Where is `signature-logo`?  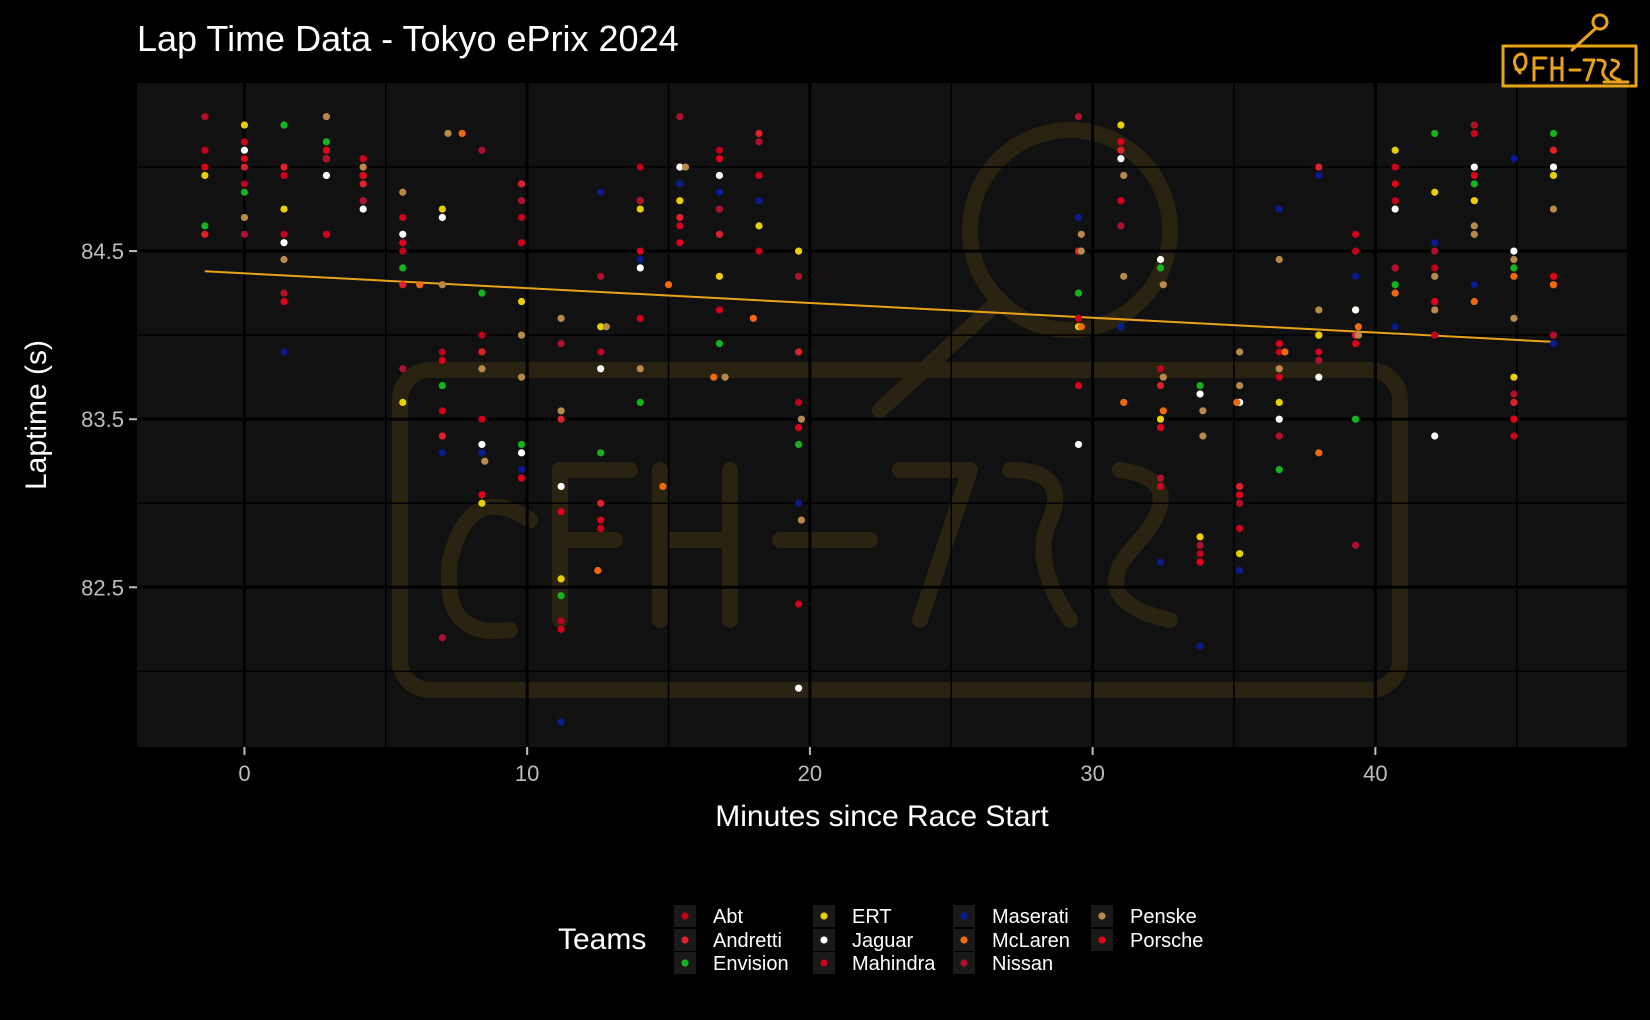 signature-logo is located at coordinates (1569, 50).